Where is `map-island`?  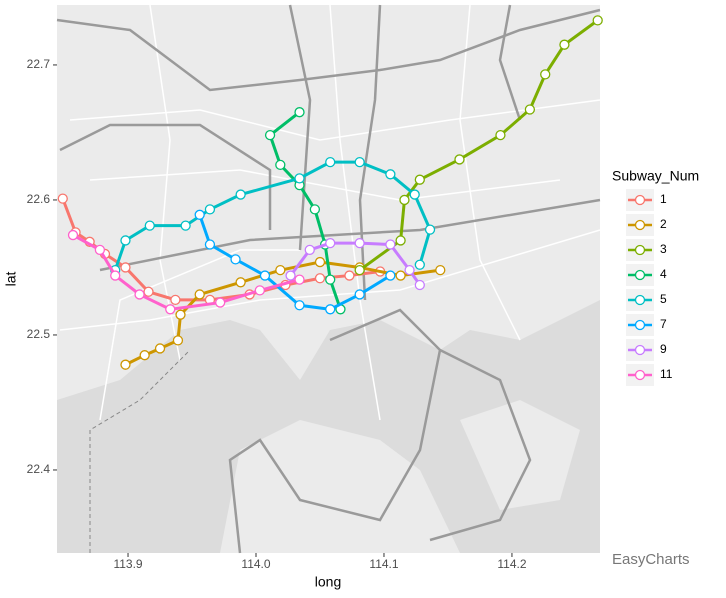
map-island is located at coordinates (400, 476).